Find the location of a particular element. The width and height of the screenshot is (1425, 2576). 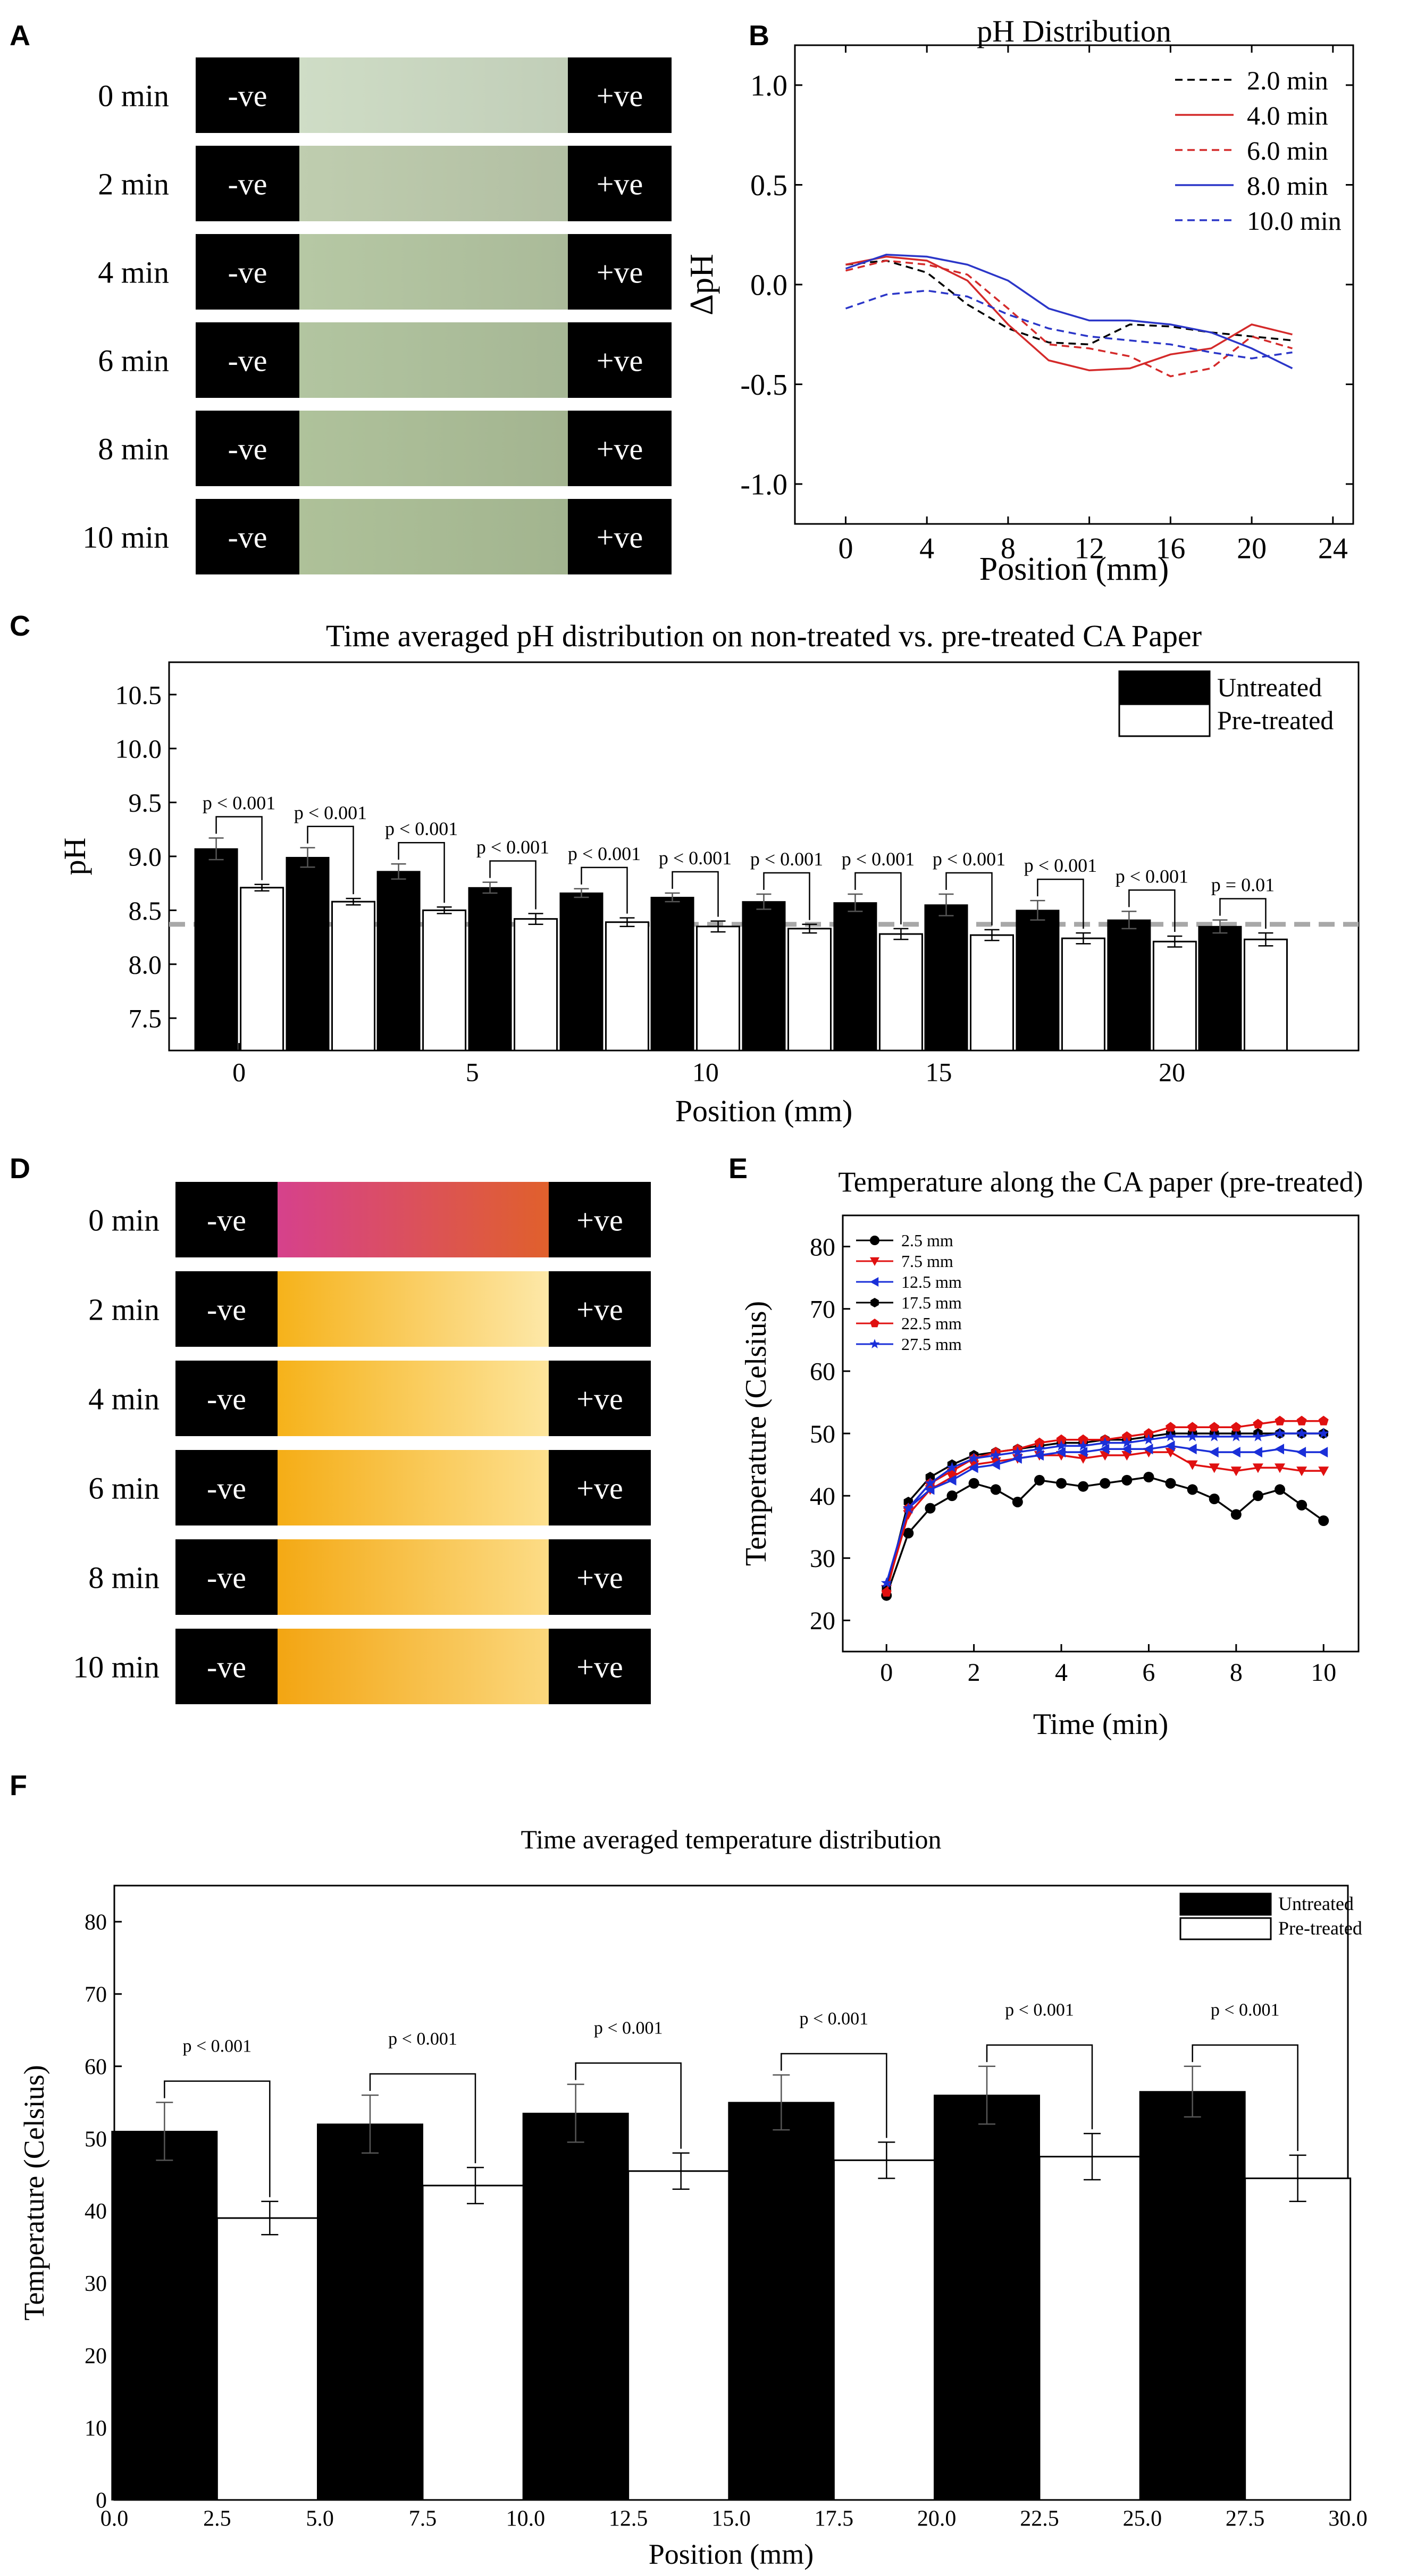

panel-letter-f: F is located at coordinates (18, 1786).